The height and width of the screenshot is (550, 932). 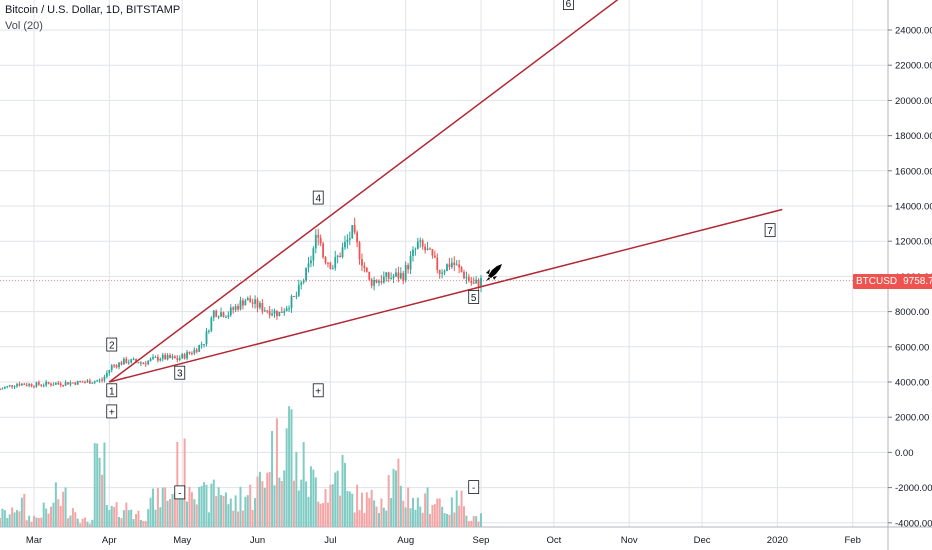 I want to click on y-tick-label: 4000.00, so click(x=912, y=383).